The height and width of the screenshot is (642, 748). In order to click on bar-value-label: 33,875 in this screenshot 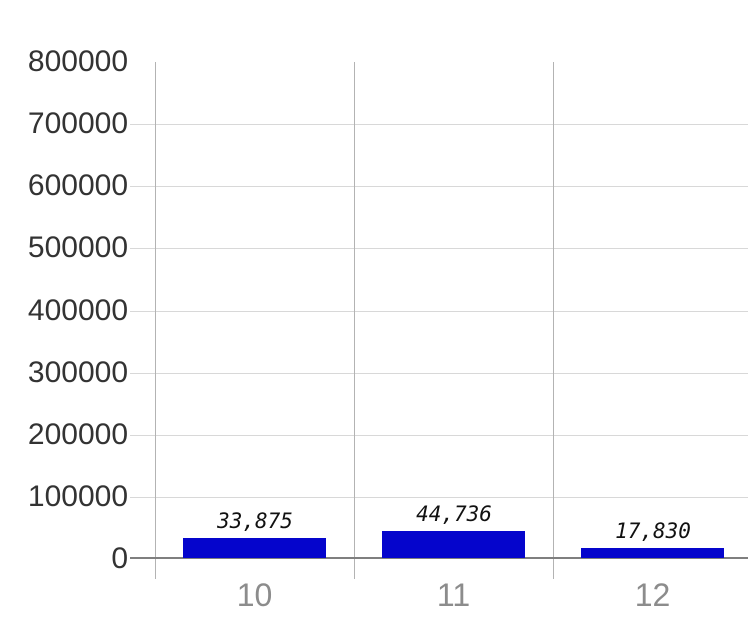, I will do `click(255, 521)`.